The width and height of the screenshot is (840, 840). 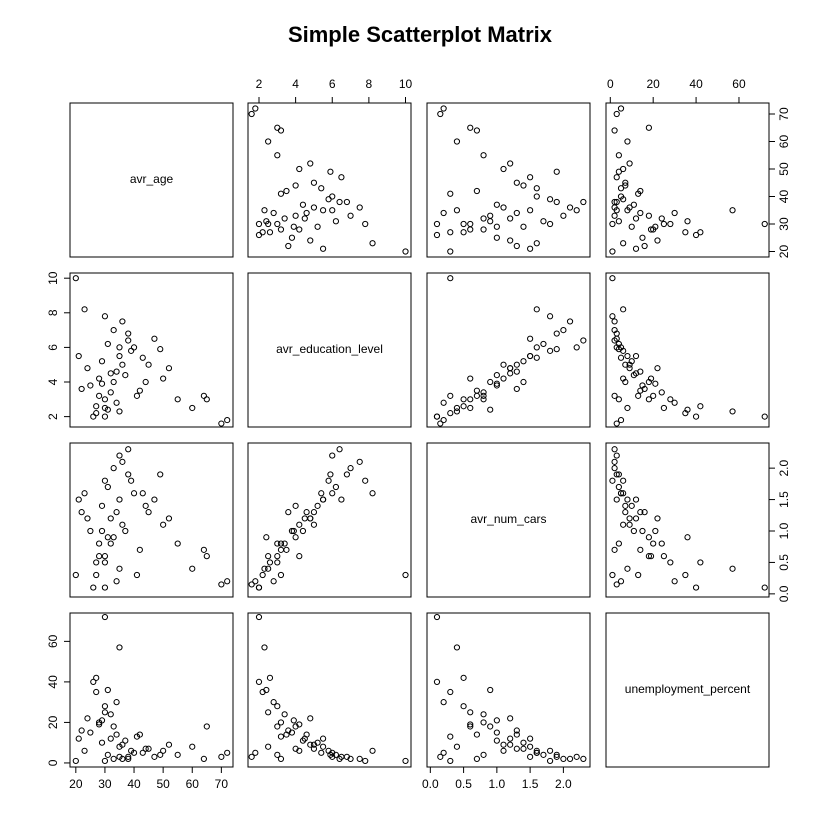 I want to click on y-tick-label: 30, so click(x=784, y=224).